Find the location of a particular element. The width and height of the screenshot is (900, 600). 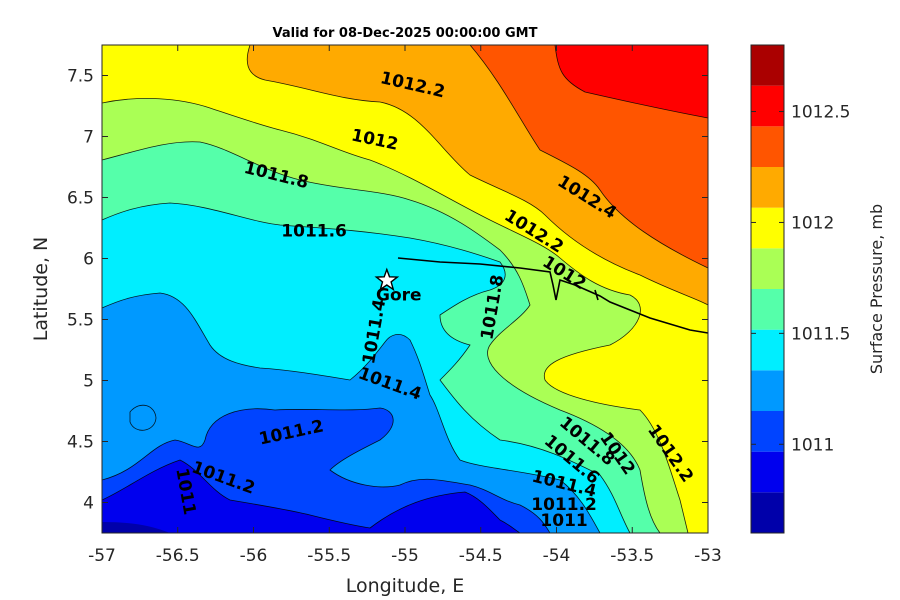

y-tick-label: 5 is located at coordinates (88, 382).